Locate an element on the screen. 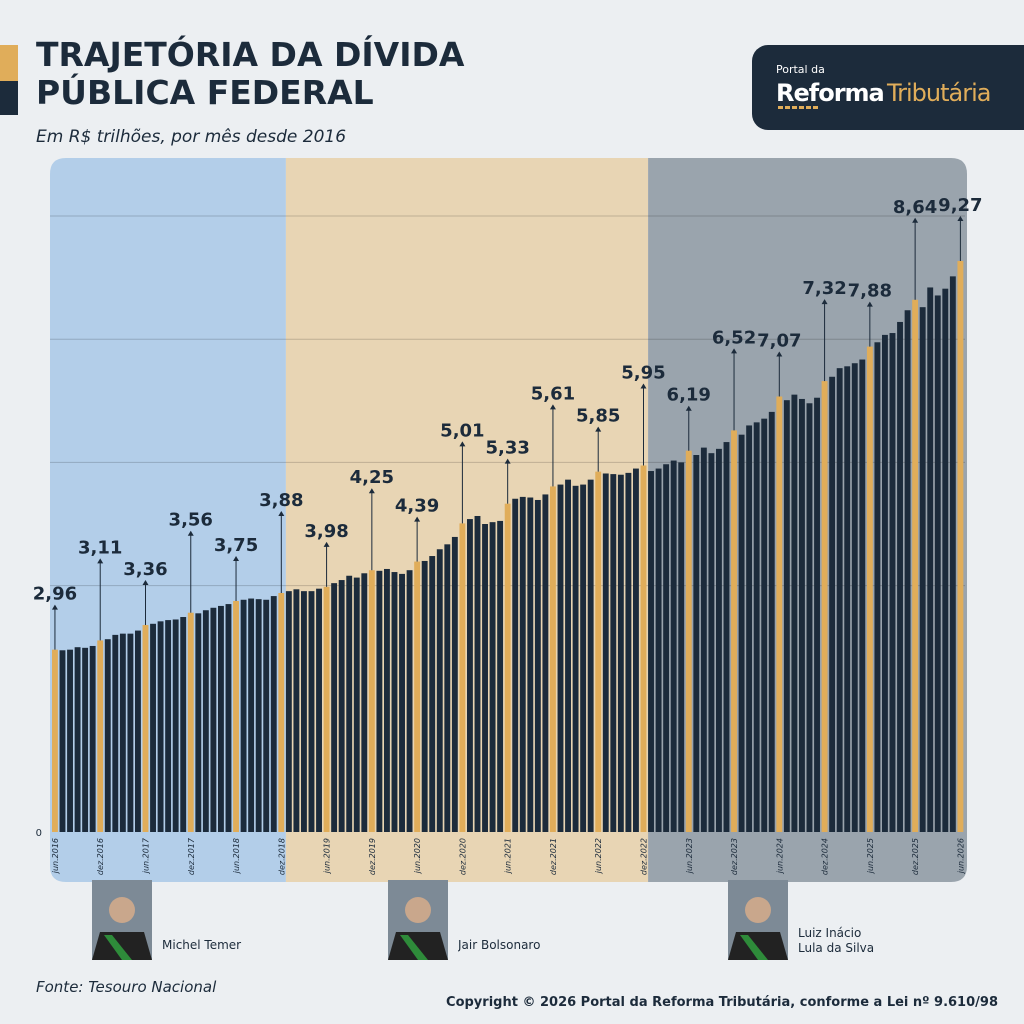 This screenshot has width=1024, height=1024. value-label: 6,52 is located at coordinates (734, 337).